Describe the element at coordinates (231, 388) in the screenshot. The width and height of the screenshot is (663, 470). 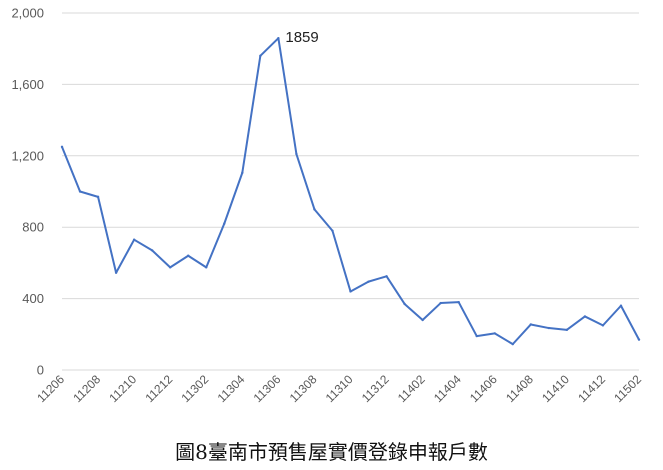
I see `x-tick-label: 11304` at that location.